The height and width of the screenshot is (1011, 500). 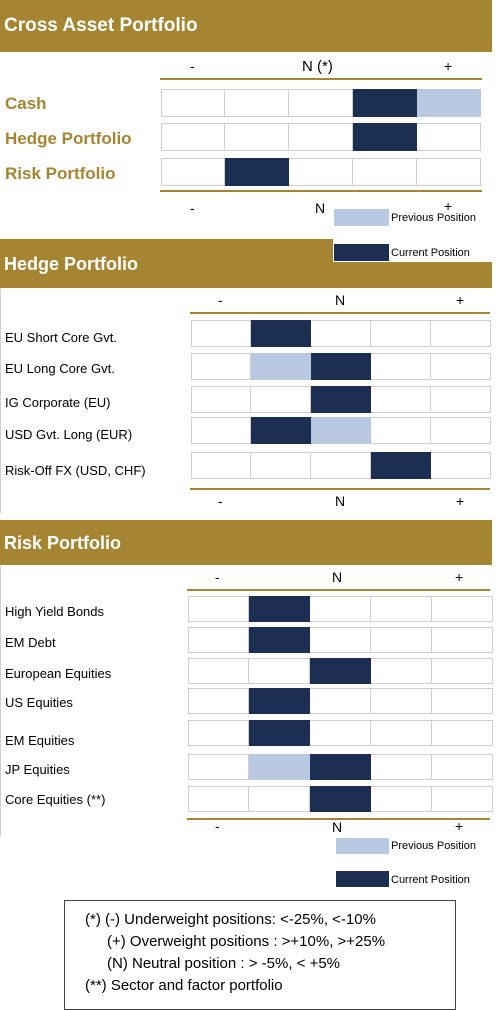 I want to click on cross-asset-title: Cross Asset Portfolio, so click(x=101, y=25).